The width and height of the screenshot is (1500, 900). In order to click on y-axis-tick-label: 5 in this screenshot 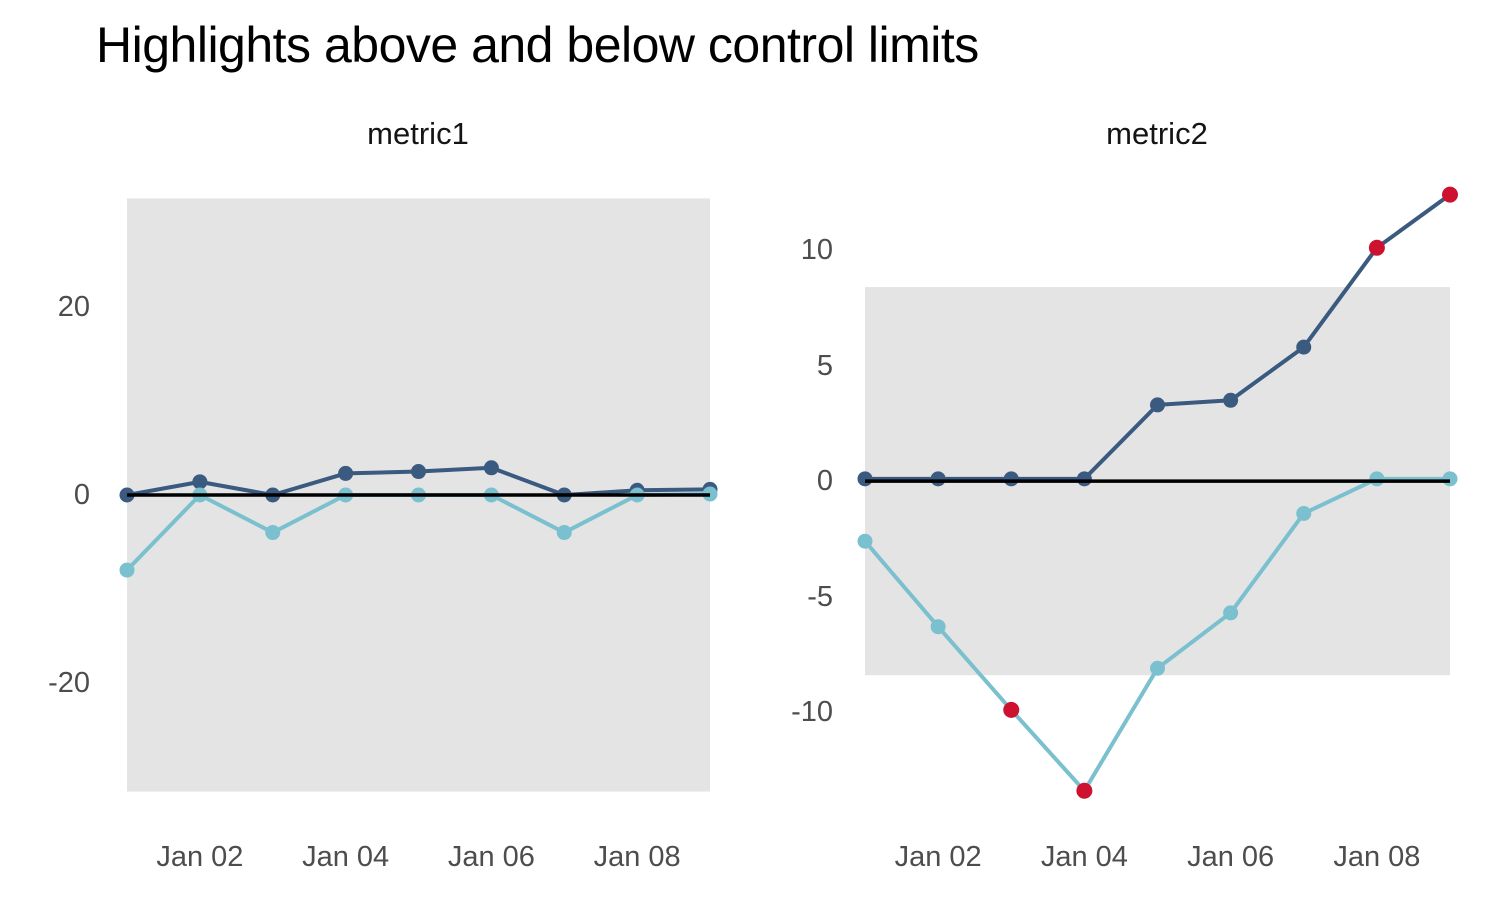, I will do `click(824, 365)`.